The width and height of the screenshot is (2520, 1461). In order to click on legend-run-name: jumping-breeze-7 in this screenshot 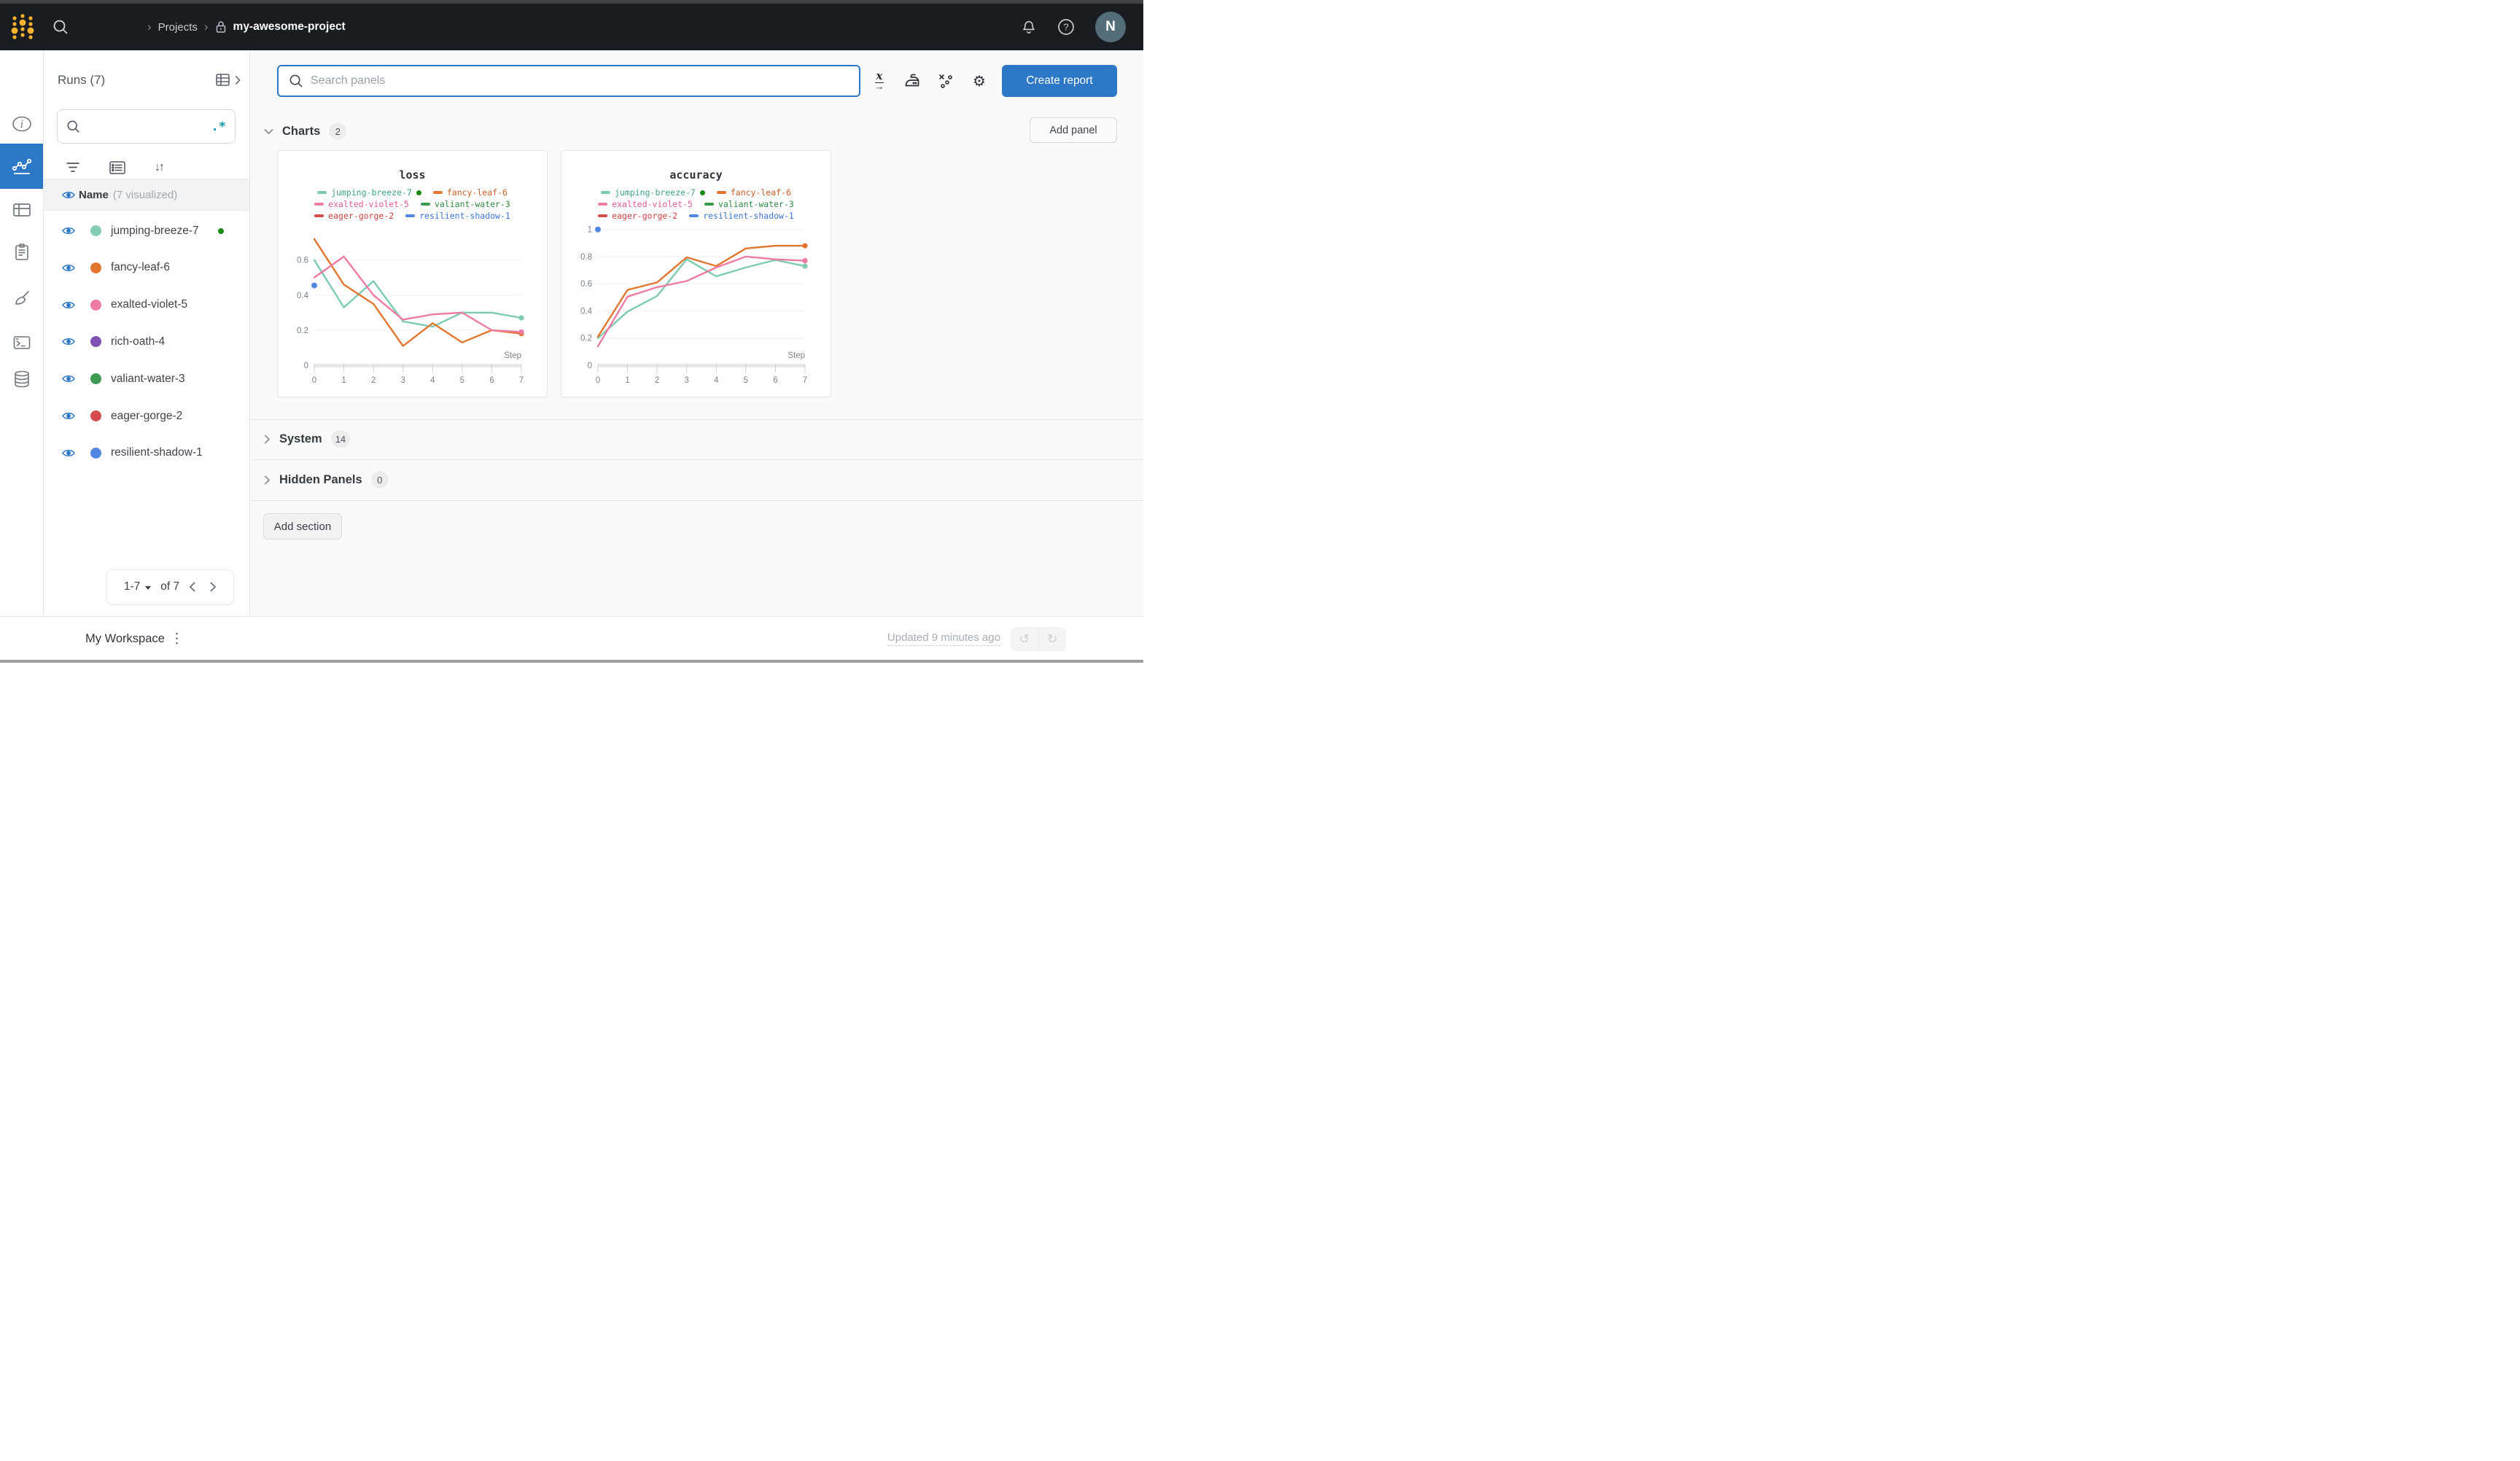, I will do `click(371, 192)`.